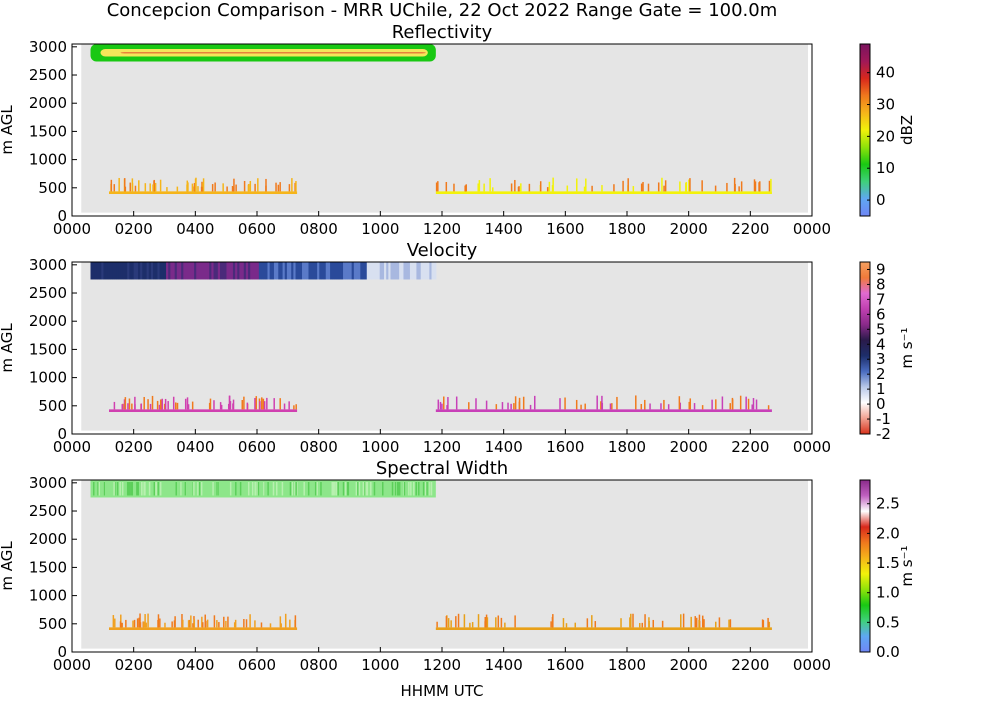 This screenshot has width=1000, height=704. Describe the element at coordinates (504, 447) in the screenshot. I see `x-tick-label: 1400` at that location.